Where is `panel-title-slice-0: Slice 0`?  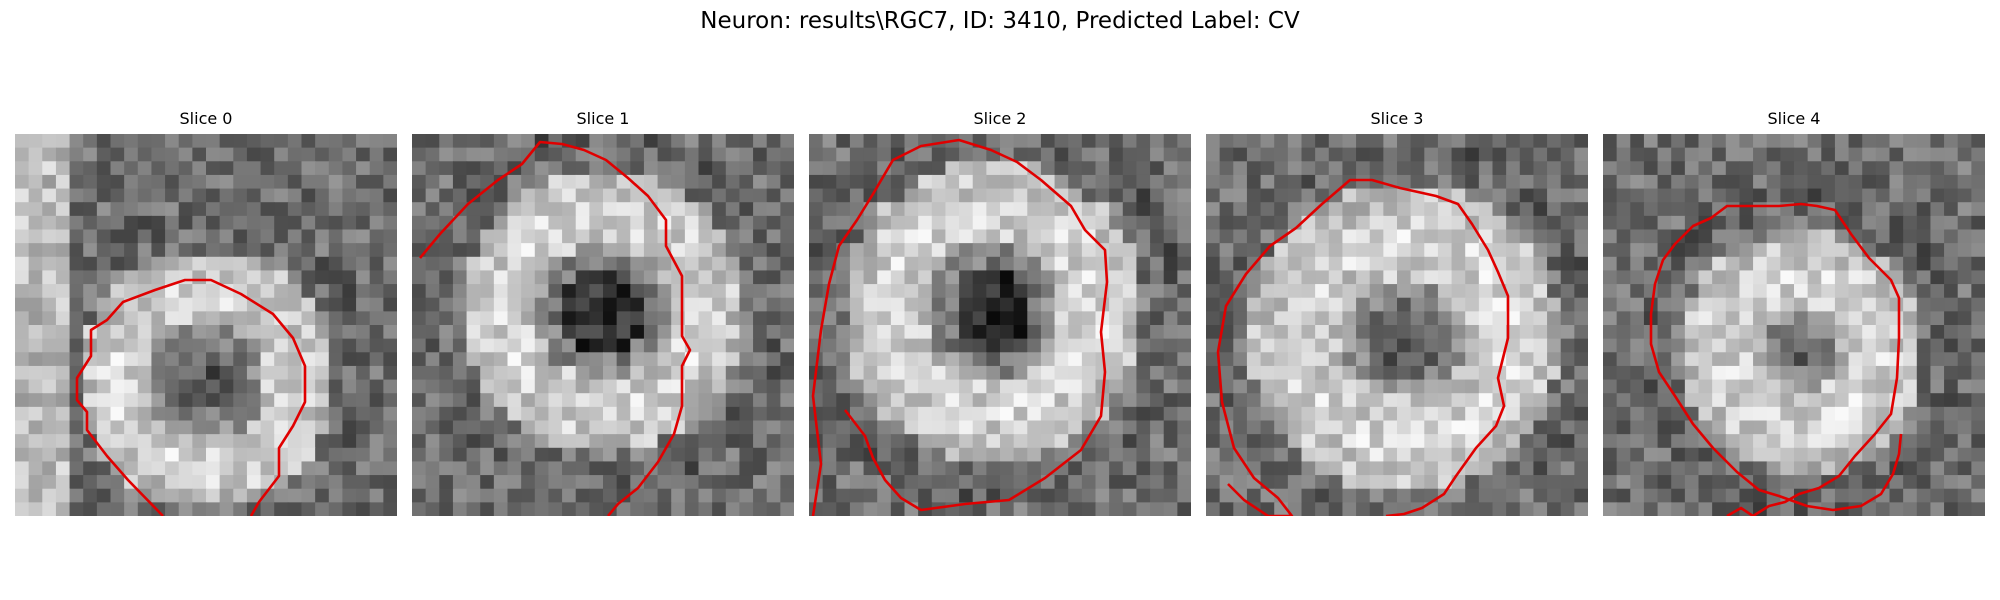 panel-title-slice-0: Slice 0 is located at coordinates (206, 118).